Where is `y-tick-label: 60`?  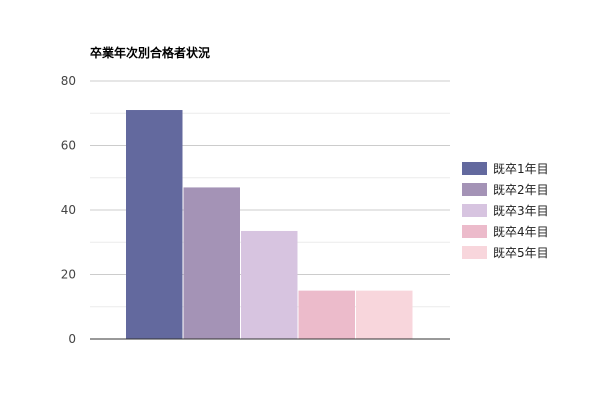
y-tick-label: 60 is located at coordinates (68, 146).